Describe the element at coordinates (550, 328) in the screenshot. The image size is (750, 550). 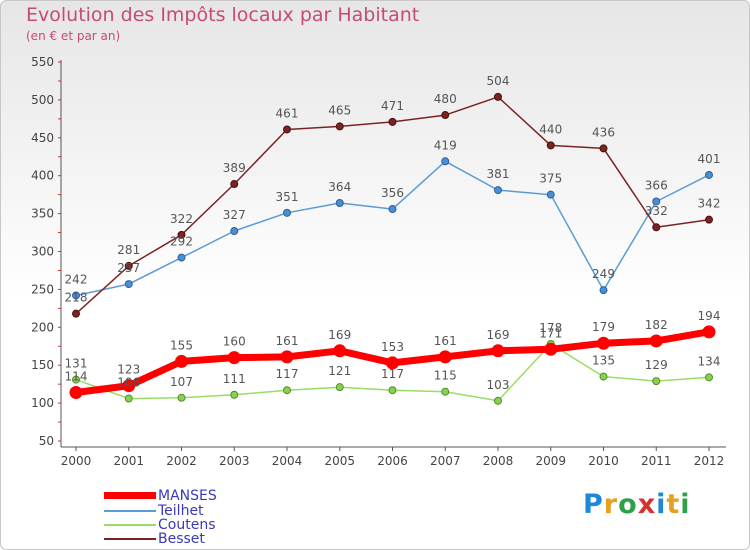
I see `data-label-coutens: 178` at that location.